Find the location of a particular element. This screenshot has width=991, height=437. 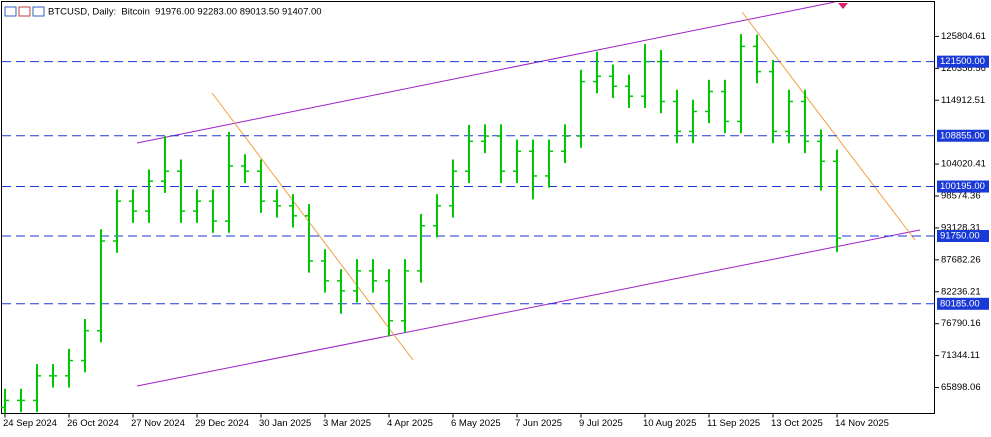

x-tick-label: 26 Oct 2024 is located at coordinates (93, 423).